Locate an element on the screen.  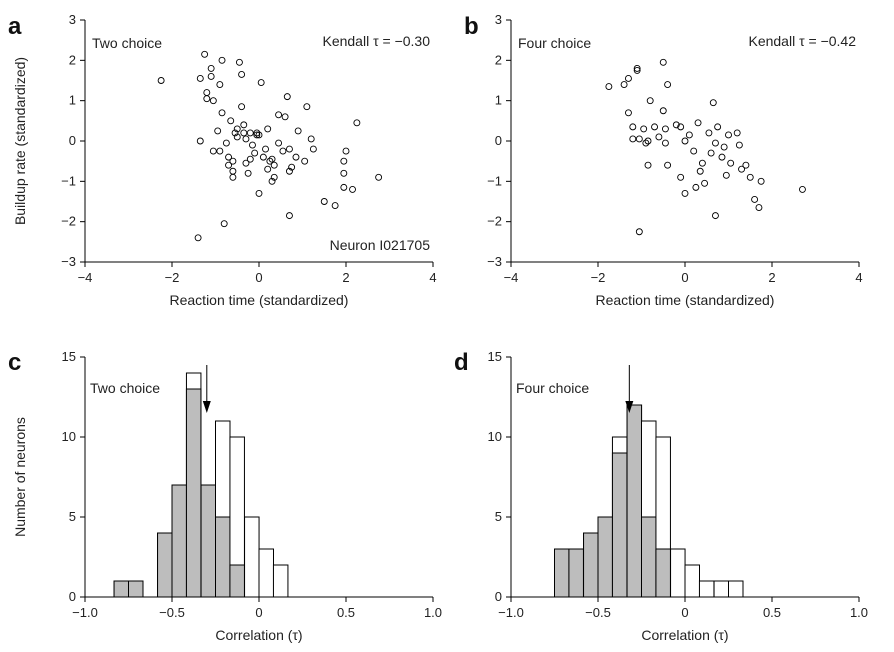
panel-letter-a: a is located at coordinates (15, 26).